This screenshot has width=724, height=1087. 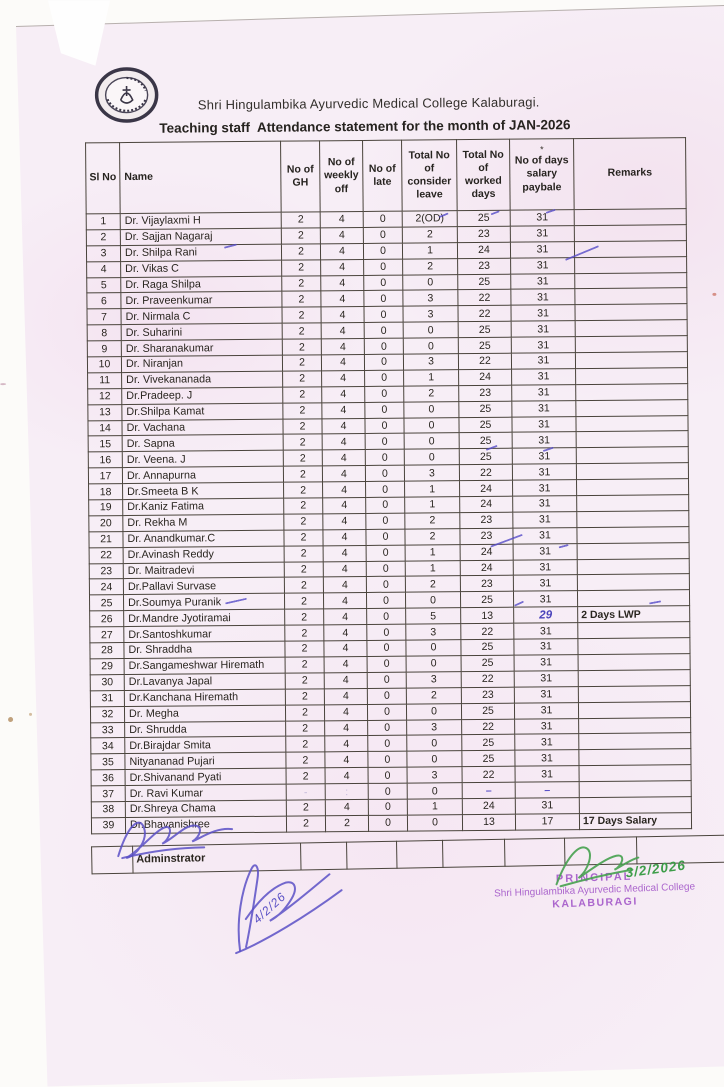 What do you see at coordinates (107, 650) in the screenshot?
I see `cell-sl: 28` at bounding box center [107, 650].